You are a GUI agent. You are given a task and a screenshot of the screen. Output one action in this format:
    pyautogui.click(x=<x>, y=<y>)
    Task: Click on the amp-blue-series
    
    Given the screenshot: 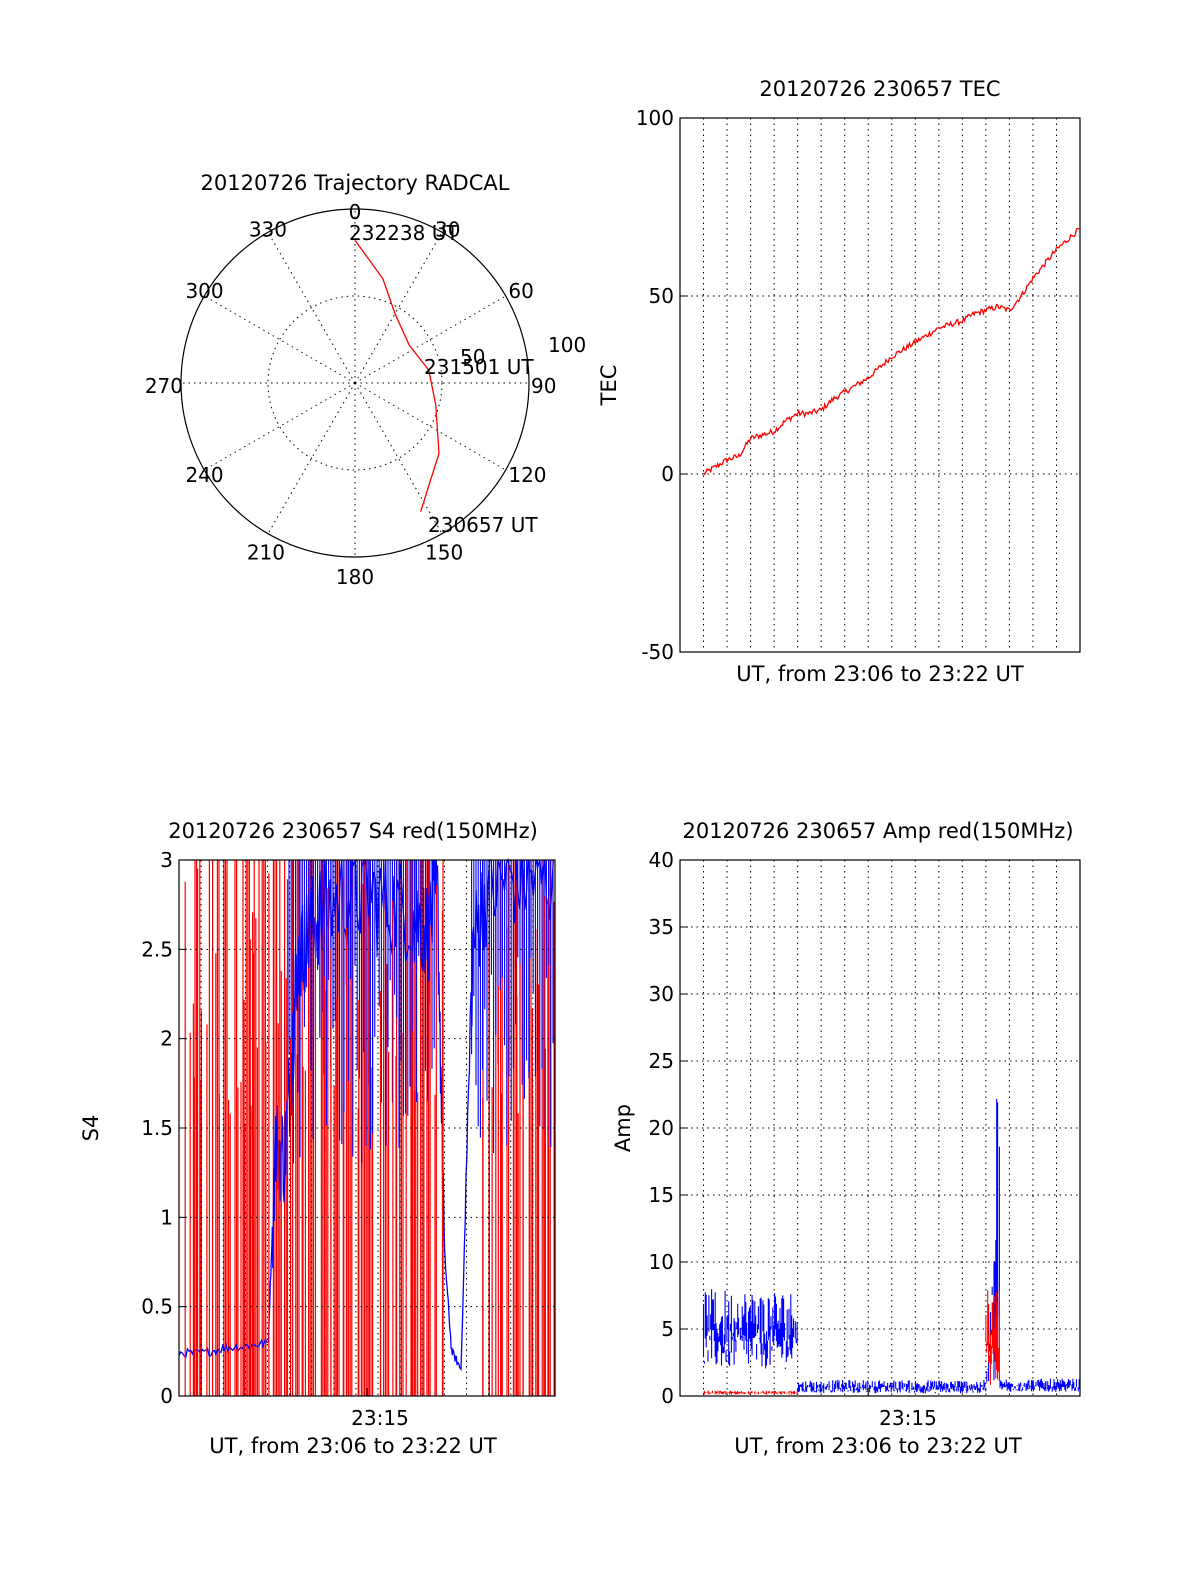 What is the action you would take?
    pyautogui.click(x=891, y=1246)
    